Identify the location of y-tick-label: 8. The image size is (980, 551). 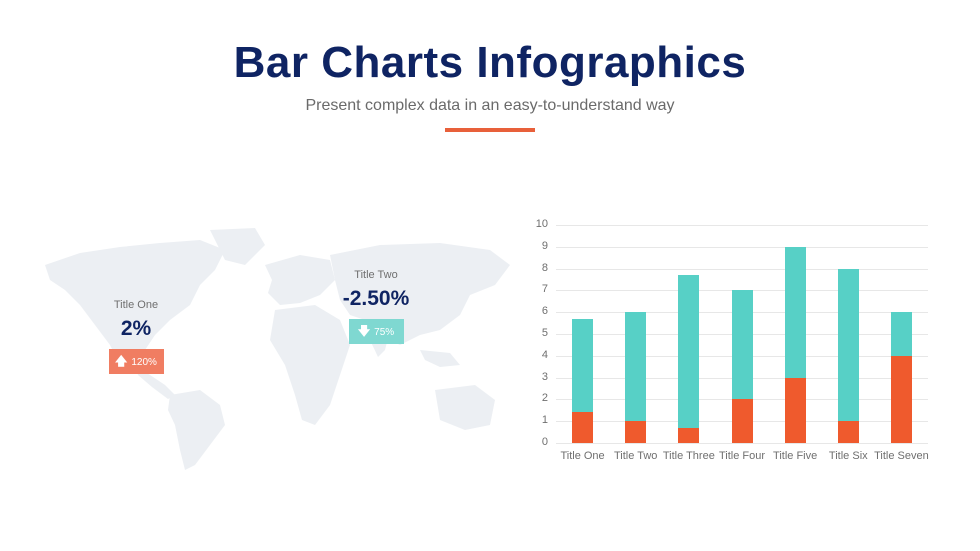
(544, 267).